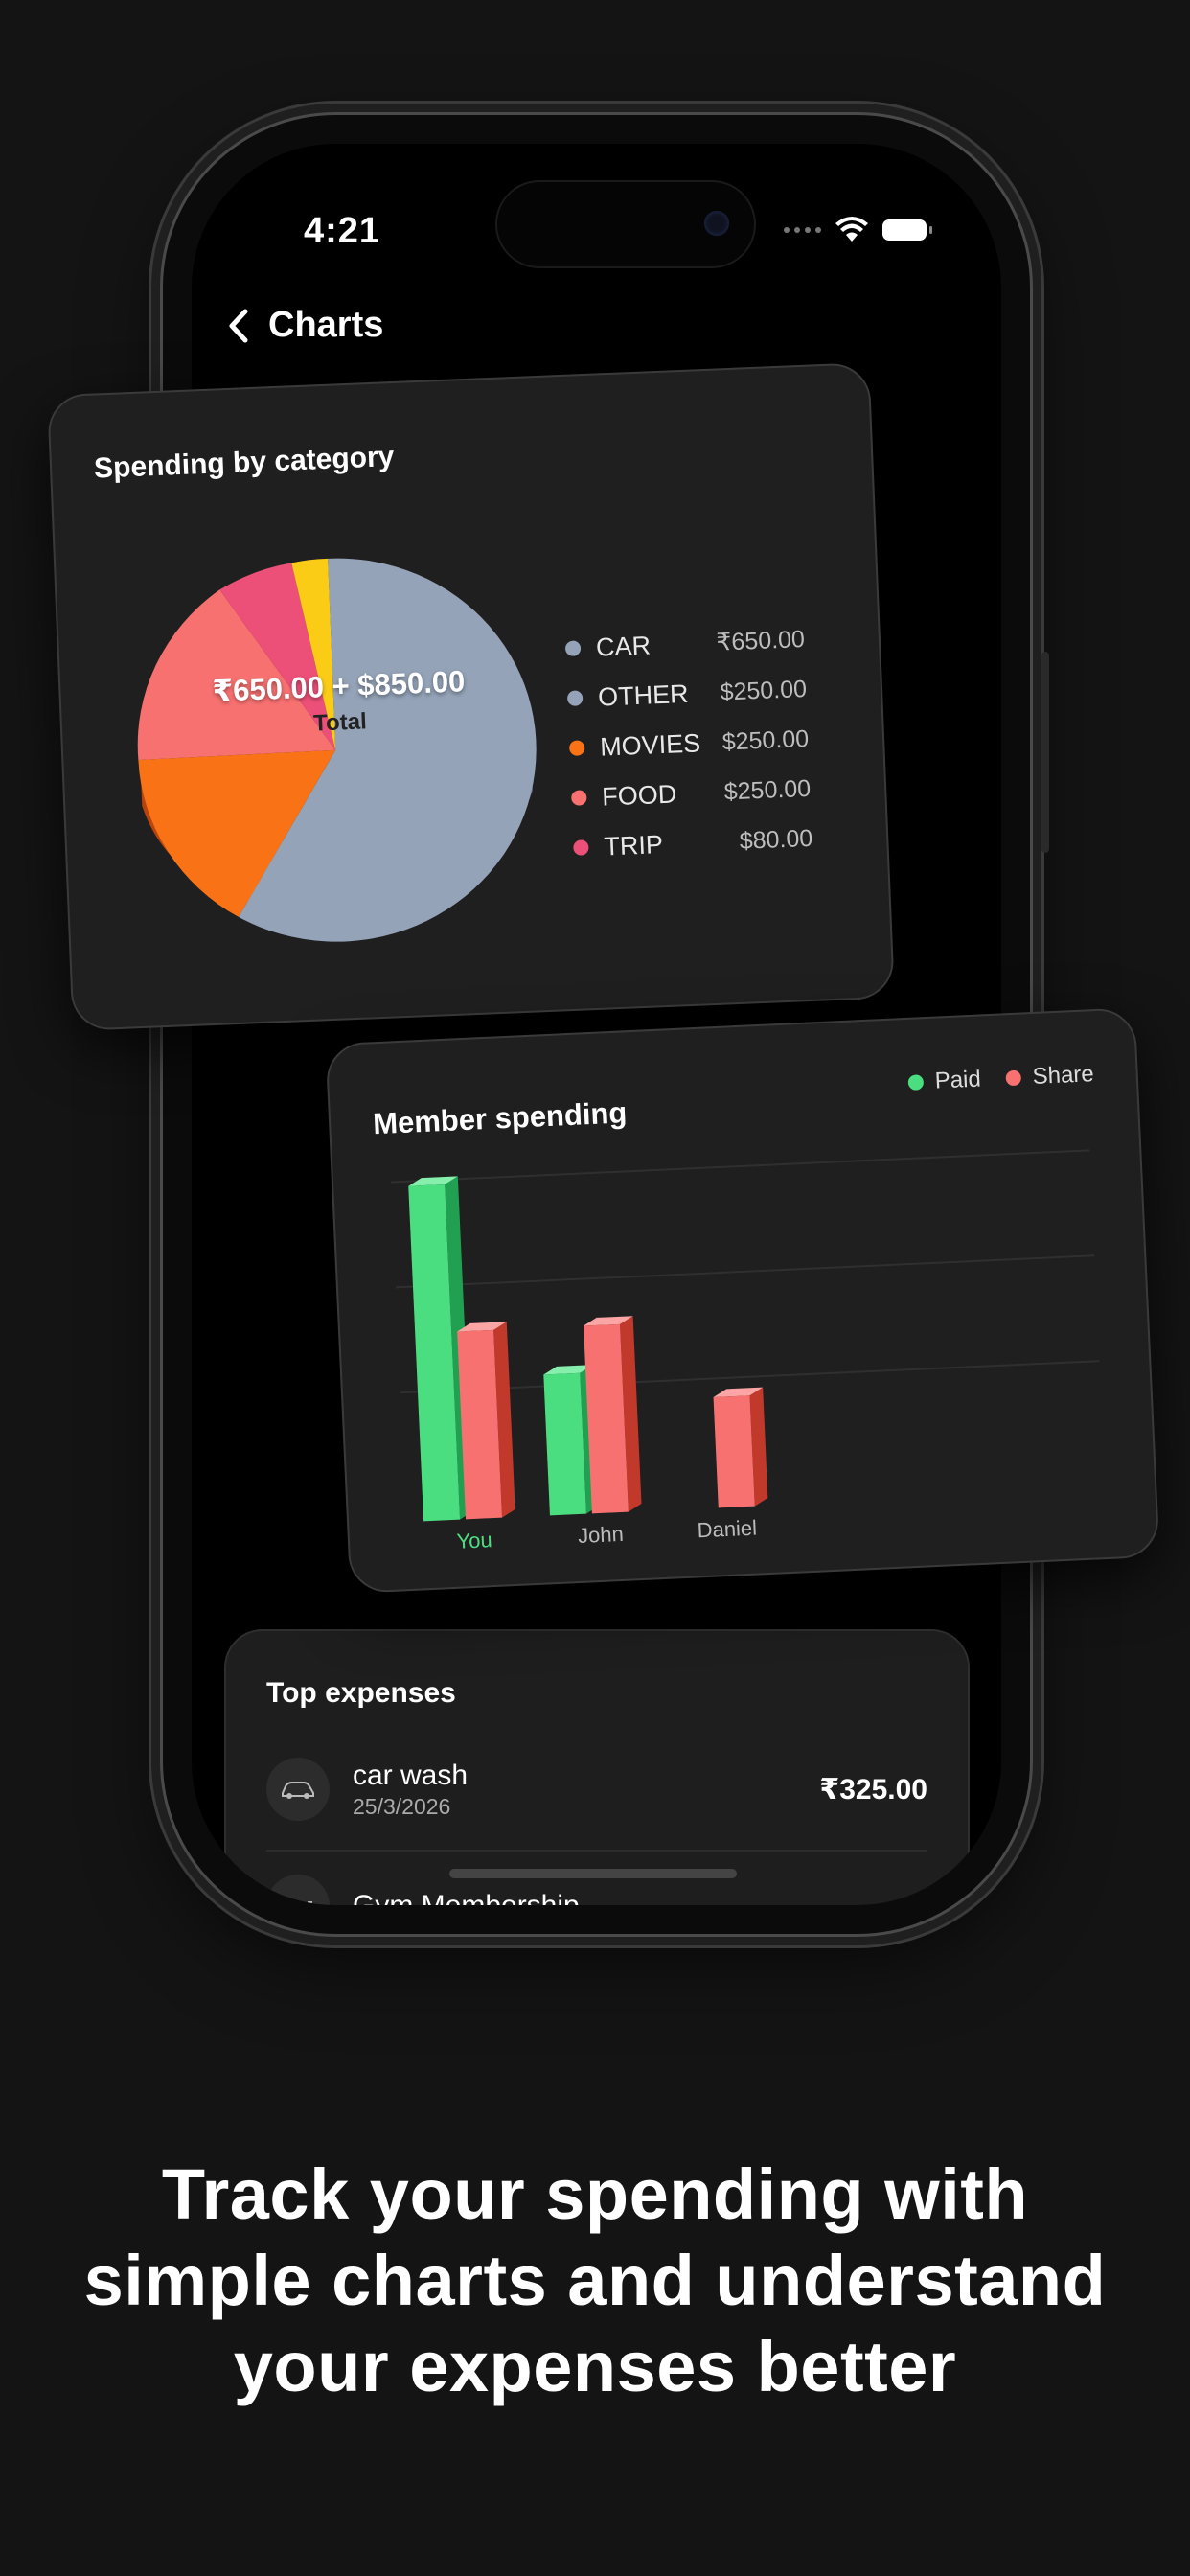 The image size is (1190, 2576). What do you see at coordinates (693, 843) in the screenshot?
I see `legend-item-trip: TRIP $80.00` at bounding box center [693, 843].